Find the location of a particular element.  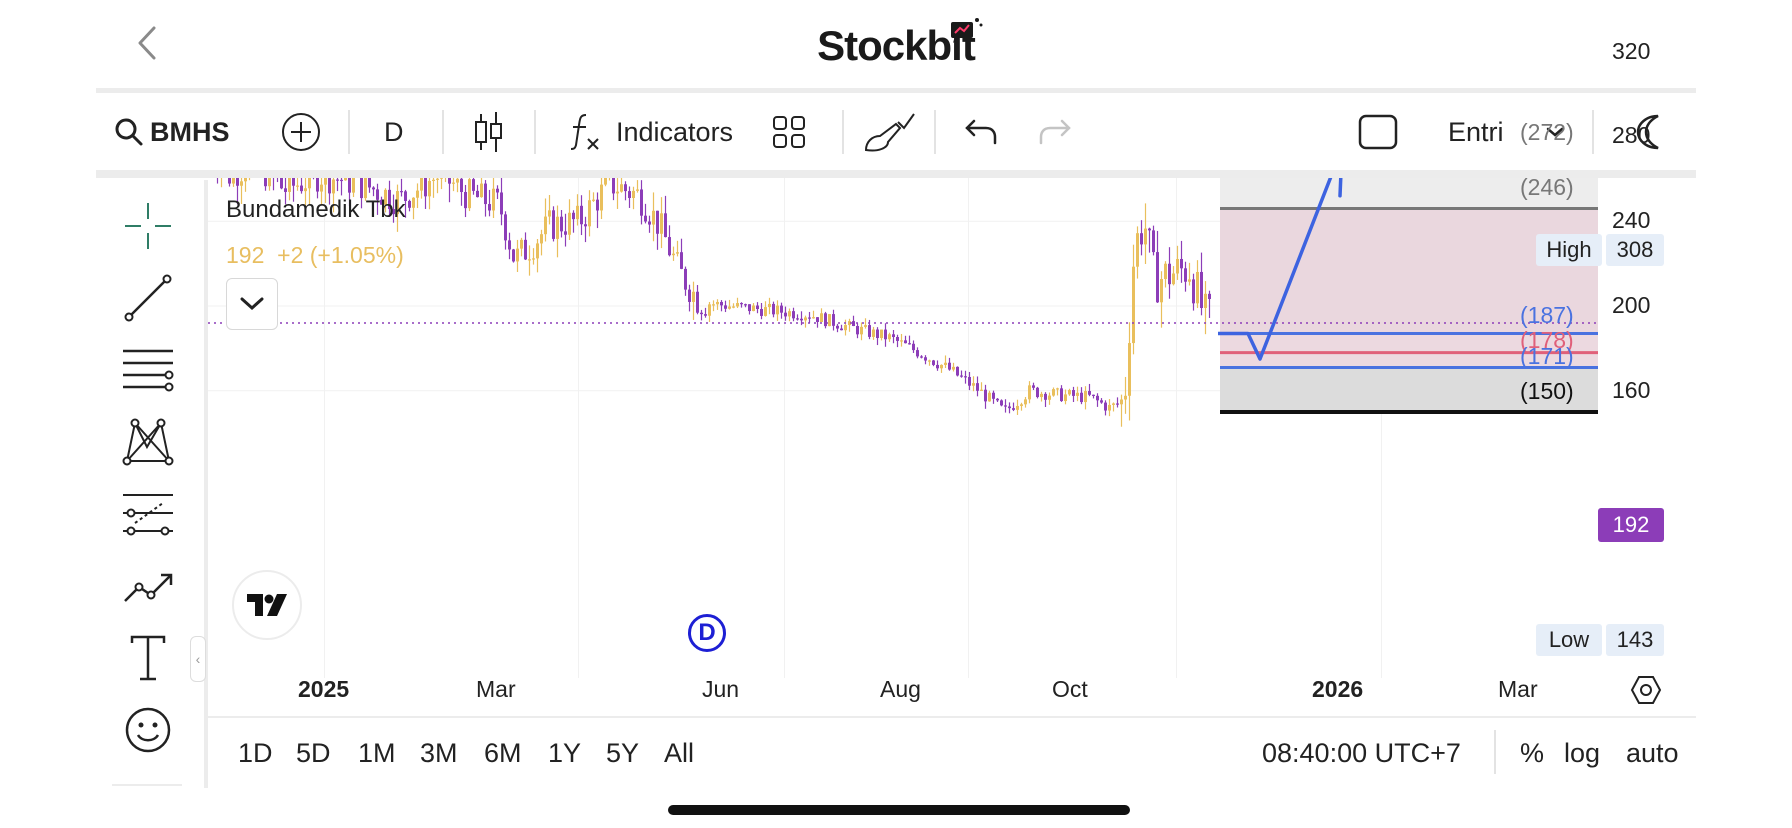

path-tool is located at coordinates (148, 586).